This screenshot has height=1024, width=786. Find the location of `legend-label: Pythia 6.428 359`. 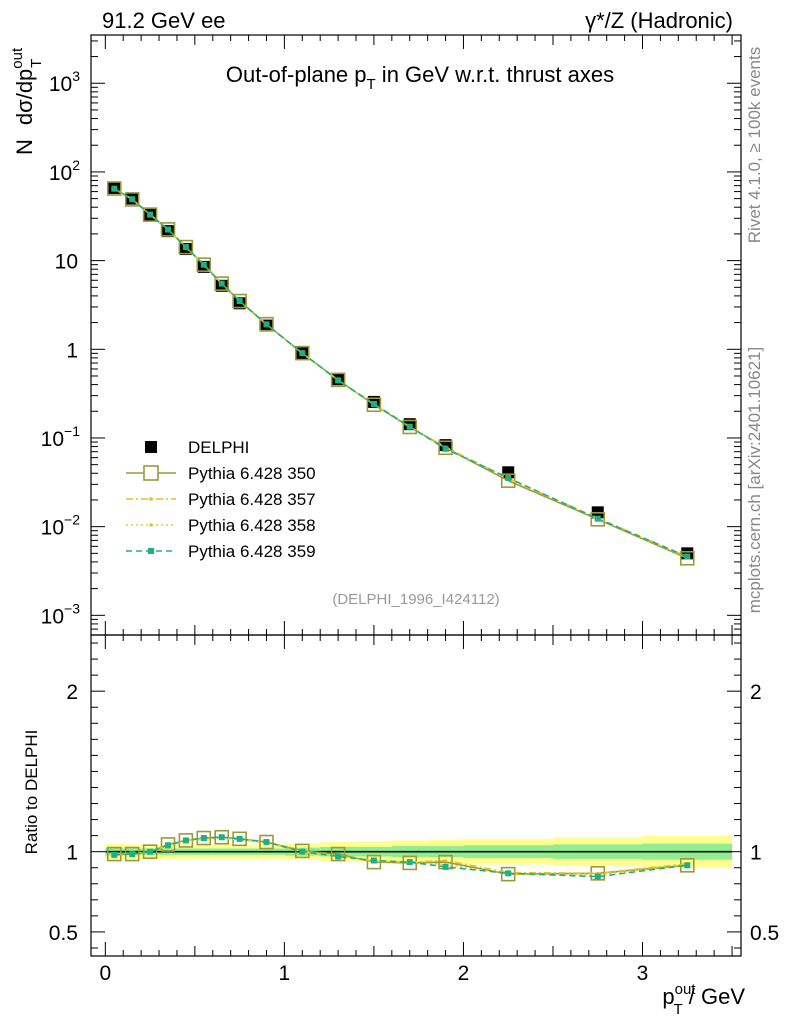

legend-label: Pythia 6.428 359 is located at coordinates (252, 551).